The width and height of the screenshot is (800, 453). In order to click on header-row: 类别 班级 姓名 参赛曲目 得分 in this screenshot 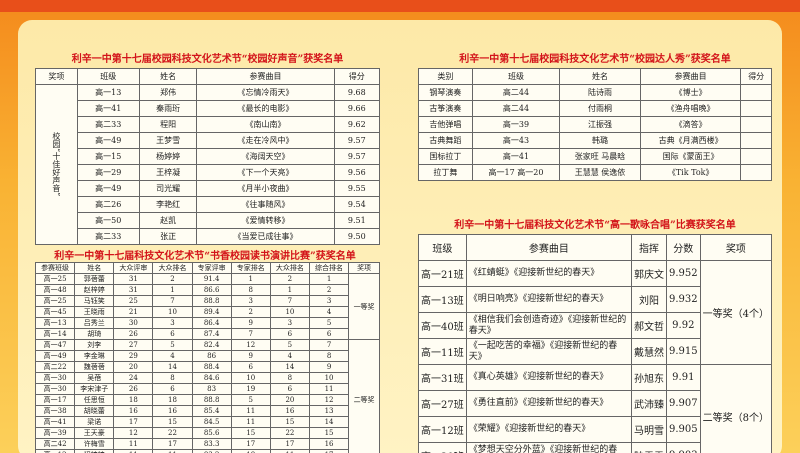, I will do `click(595, 76)`.